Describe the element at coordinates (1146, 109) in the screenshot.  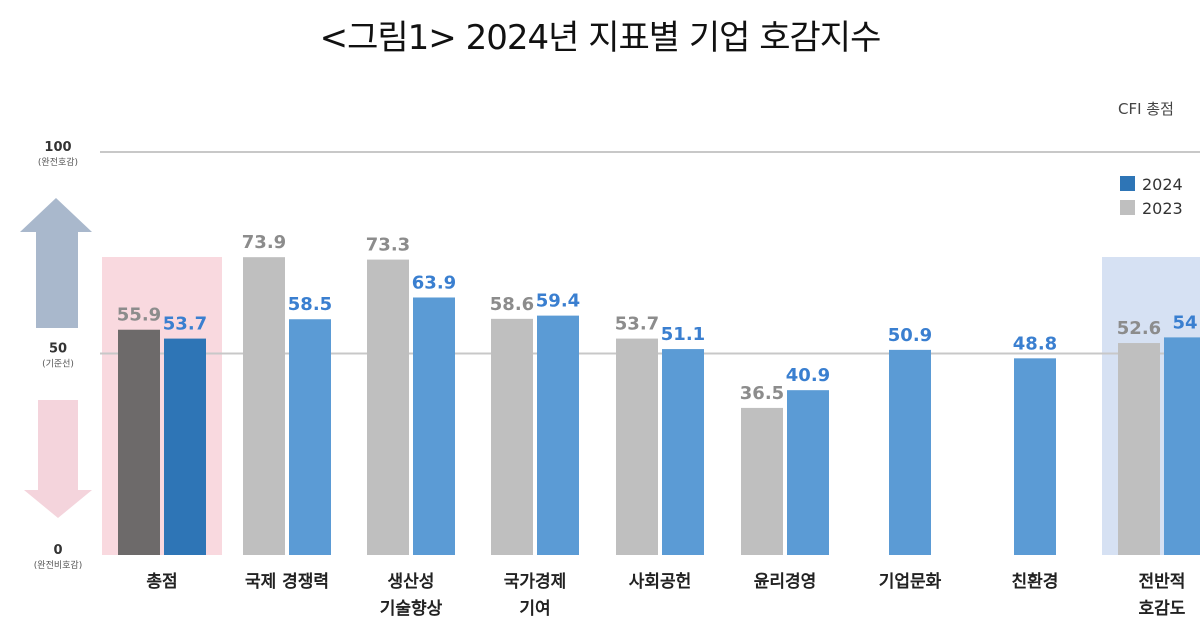
I see `corner-label: CFI 총점` at that location.